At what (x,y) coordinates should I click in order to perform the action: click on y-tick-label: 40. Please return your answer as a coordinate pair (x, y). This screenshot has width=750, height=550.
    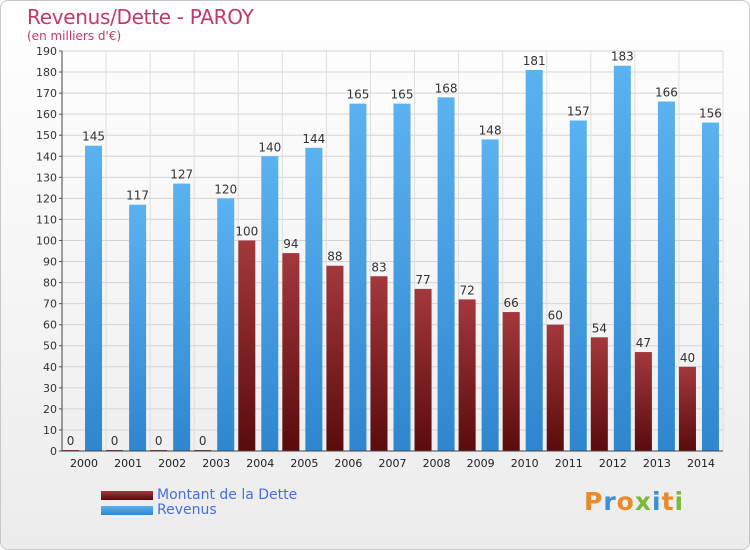
    Looking at the image, I should click on (50, 367).